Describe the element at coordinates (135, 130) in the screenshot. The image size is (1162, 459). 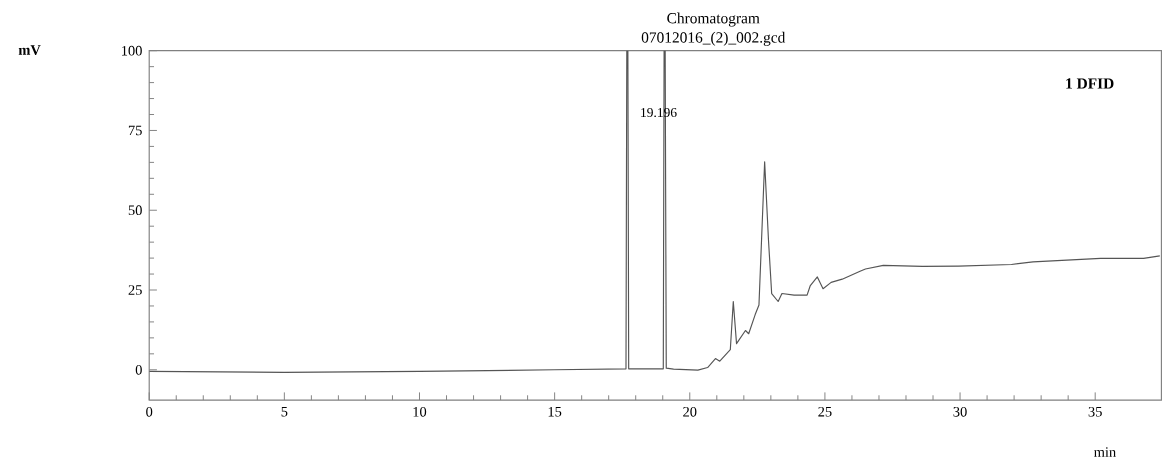
I see `y-tick-label: 75` at that location.